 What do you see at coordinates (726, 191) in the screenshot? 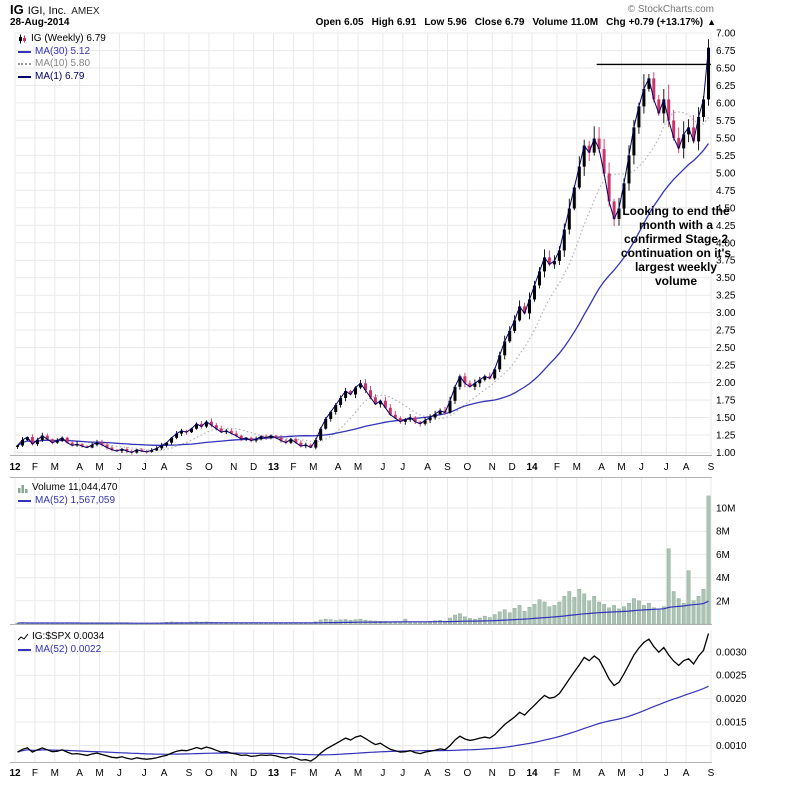
I see `svg-text: 4.75` at bounding box center [726, 191].